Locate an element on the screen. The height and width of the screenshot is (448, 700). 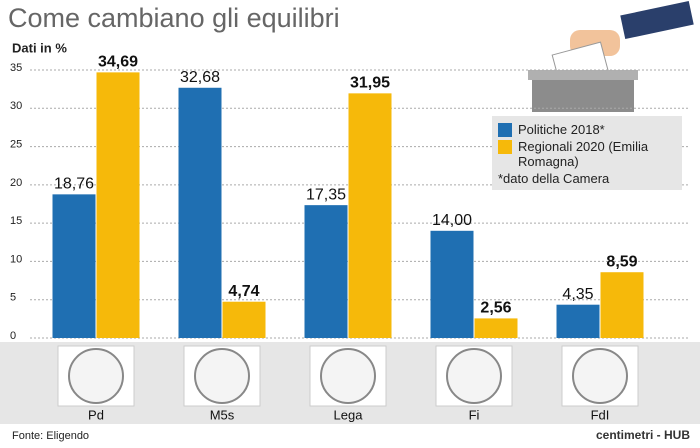
y-tick-label: 35 is located at coordinates (16, 68).